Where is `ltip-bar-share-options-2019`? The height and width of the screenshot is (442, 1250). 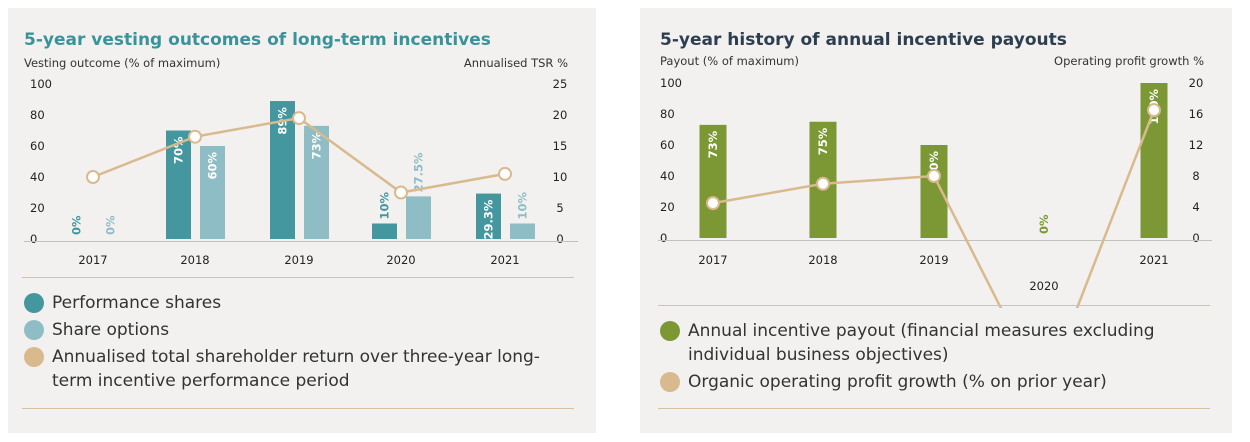 ltip-bar-share-options-2019 is located at coordinates (316, 182).